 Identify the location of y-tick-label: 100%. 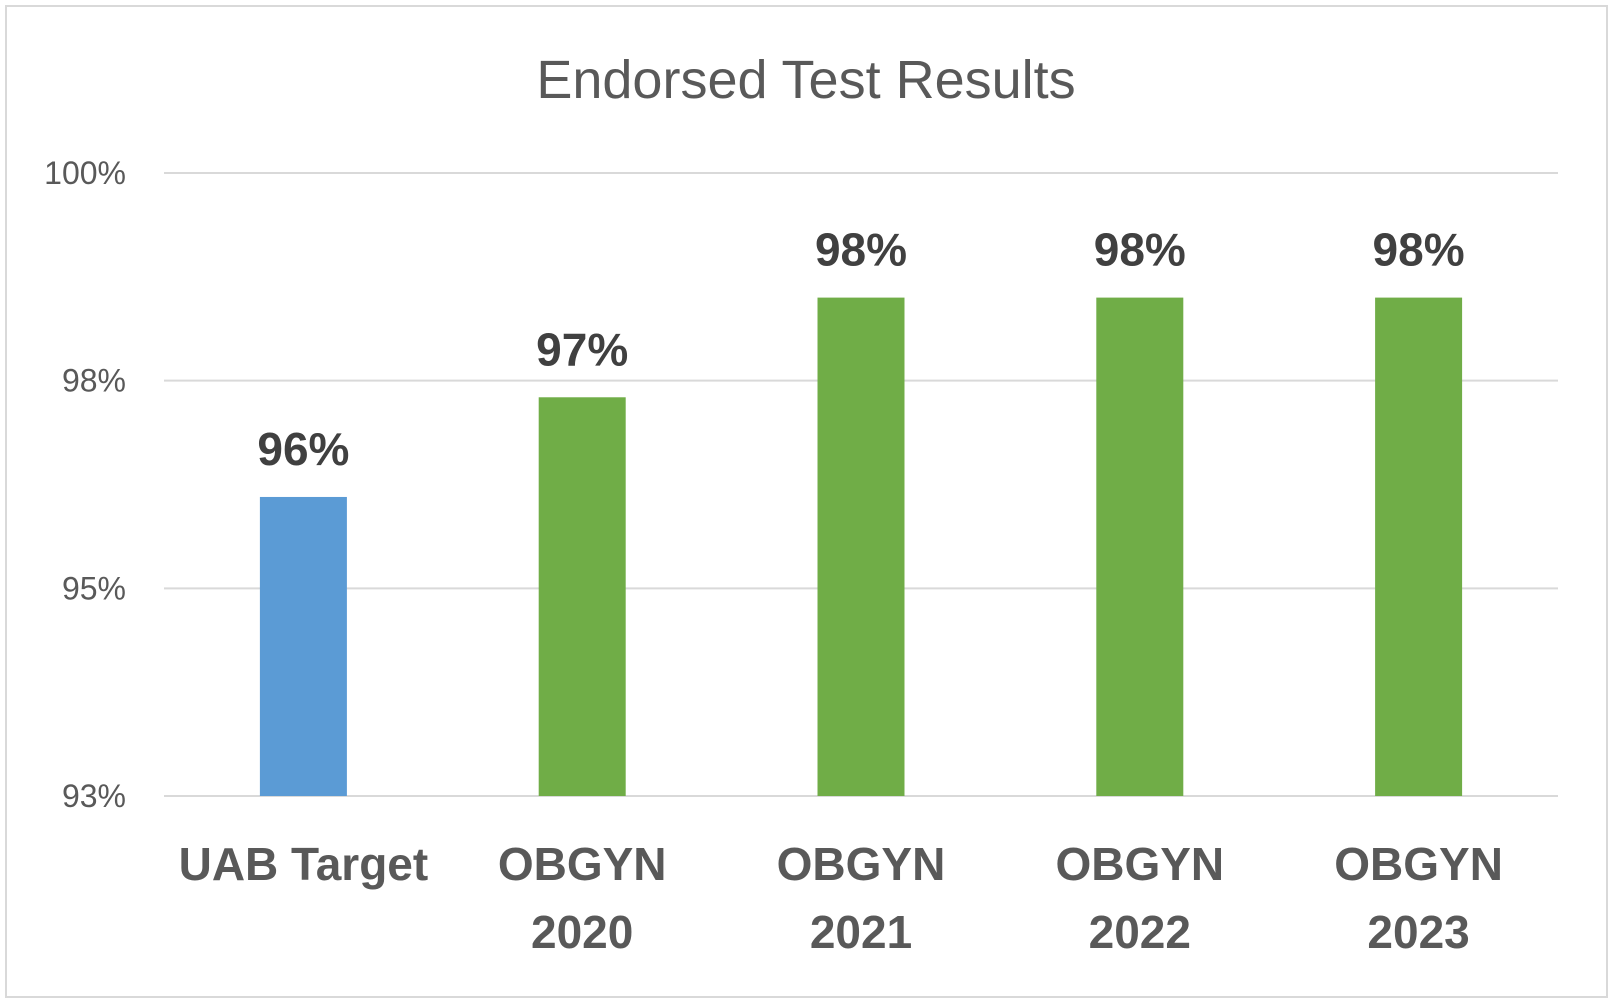
(85, 173).